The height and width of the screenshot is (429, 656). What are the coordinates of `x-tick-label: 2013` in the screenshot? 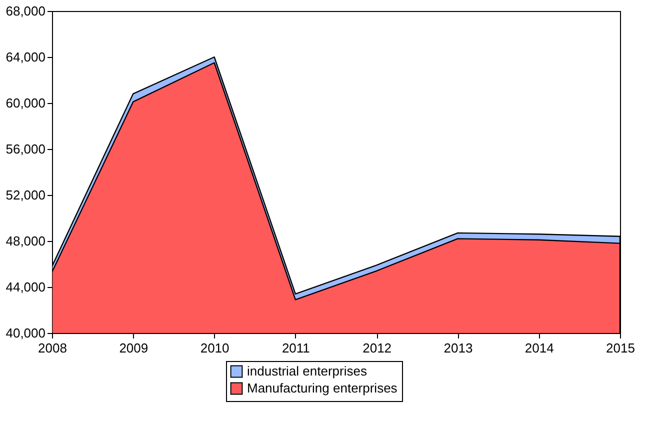 It's located at (458, 348).